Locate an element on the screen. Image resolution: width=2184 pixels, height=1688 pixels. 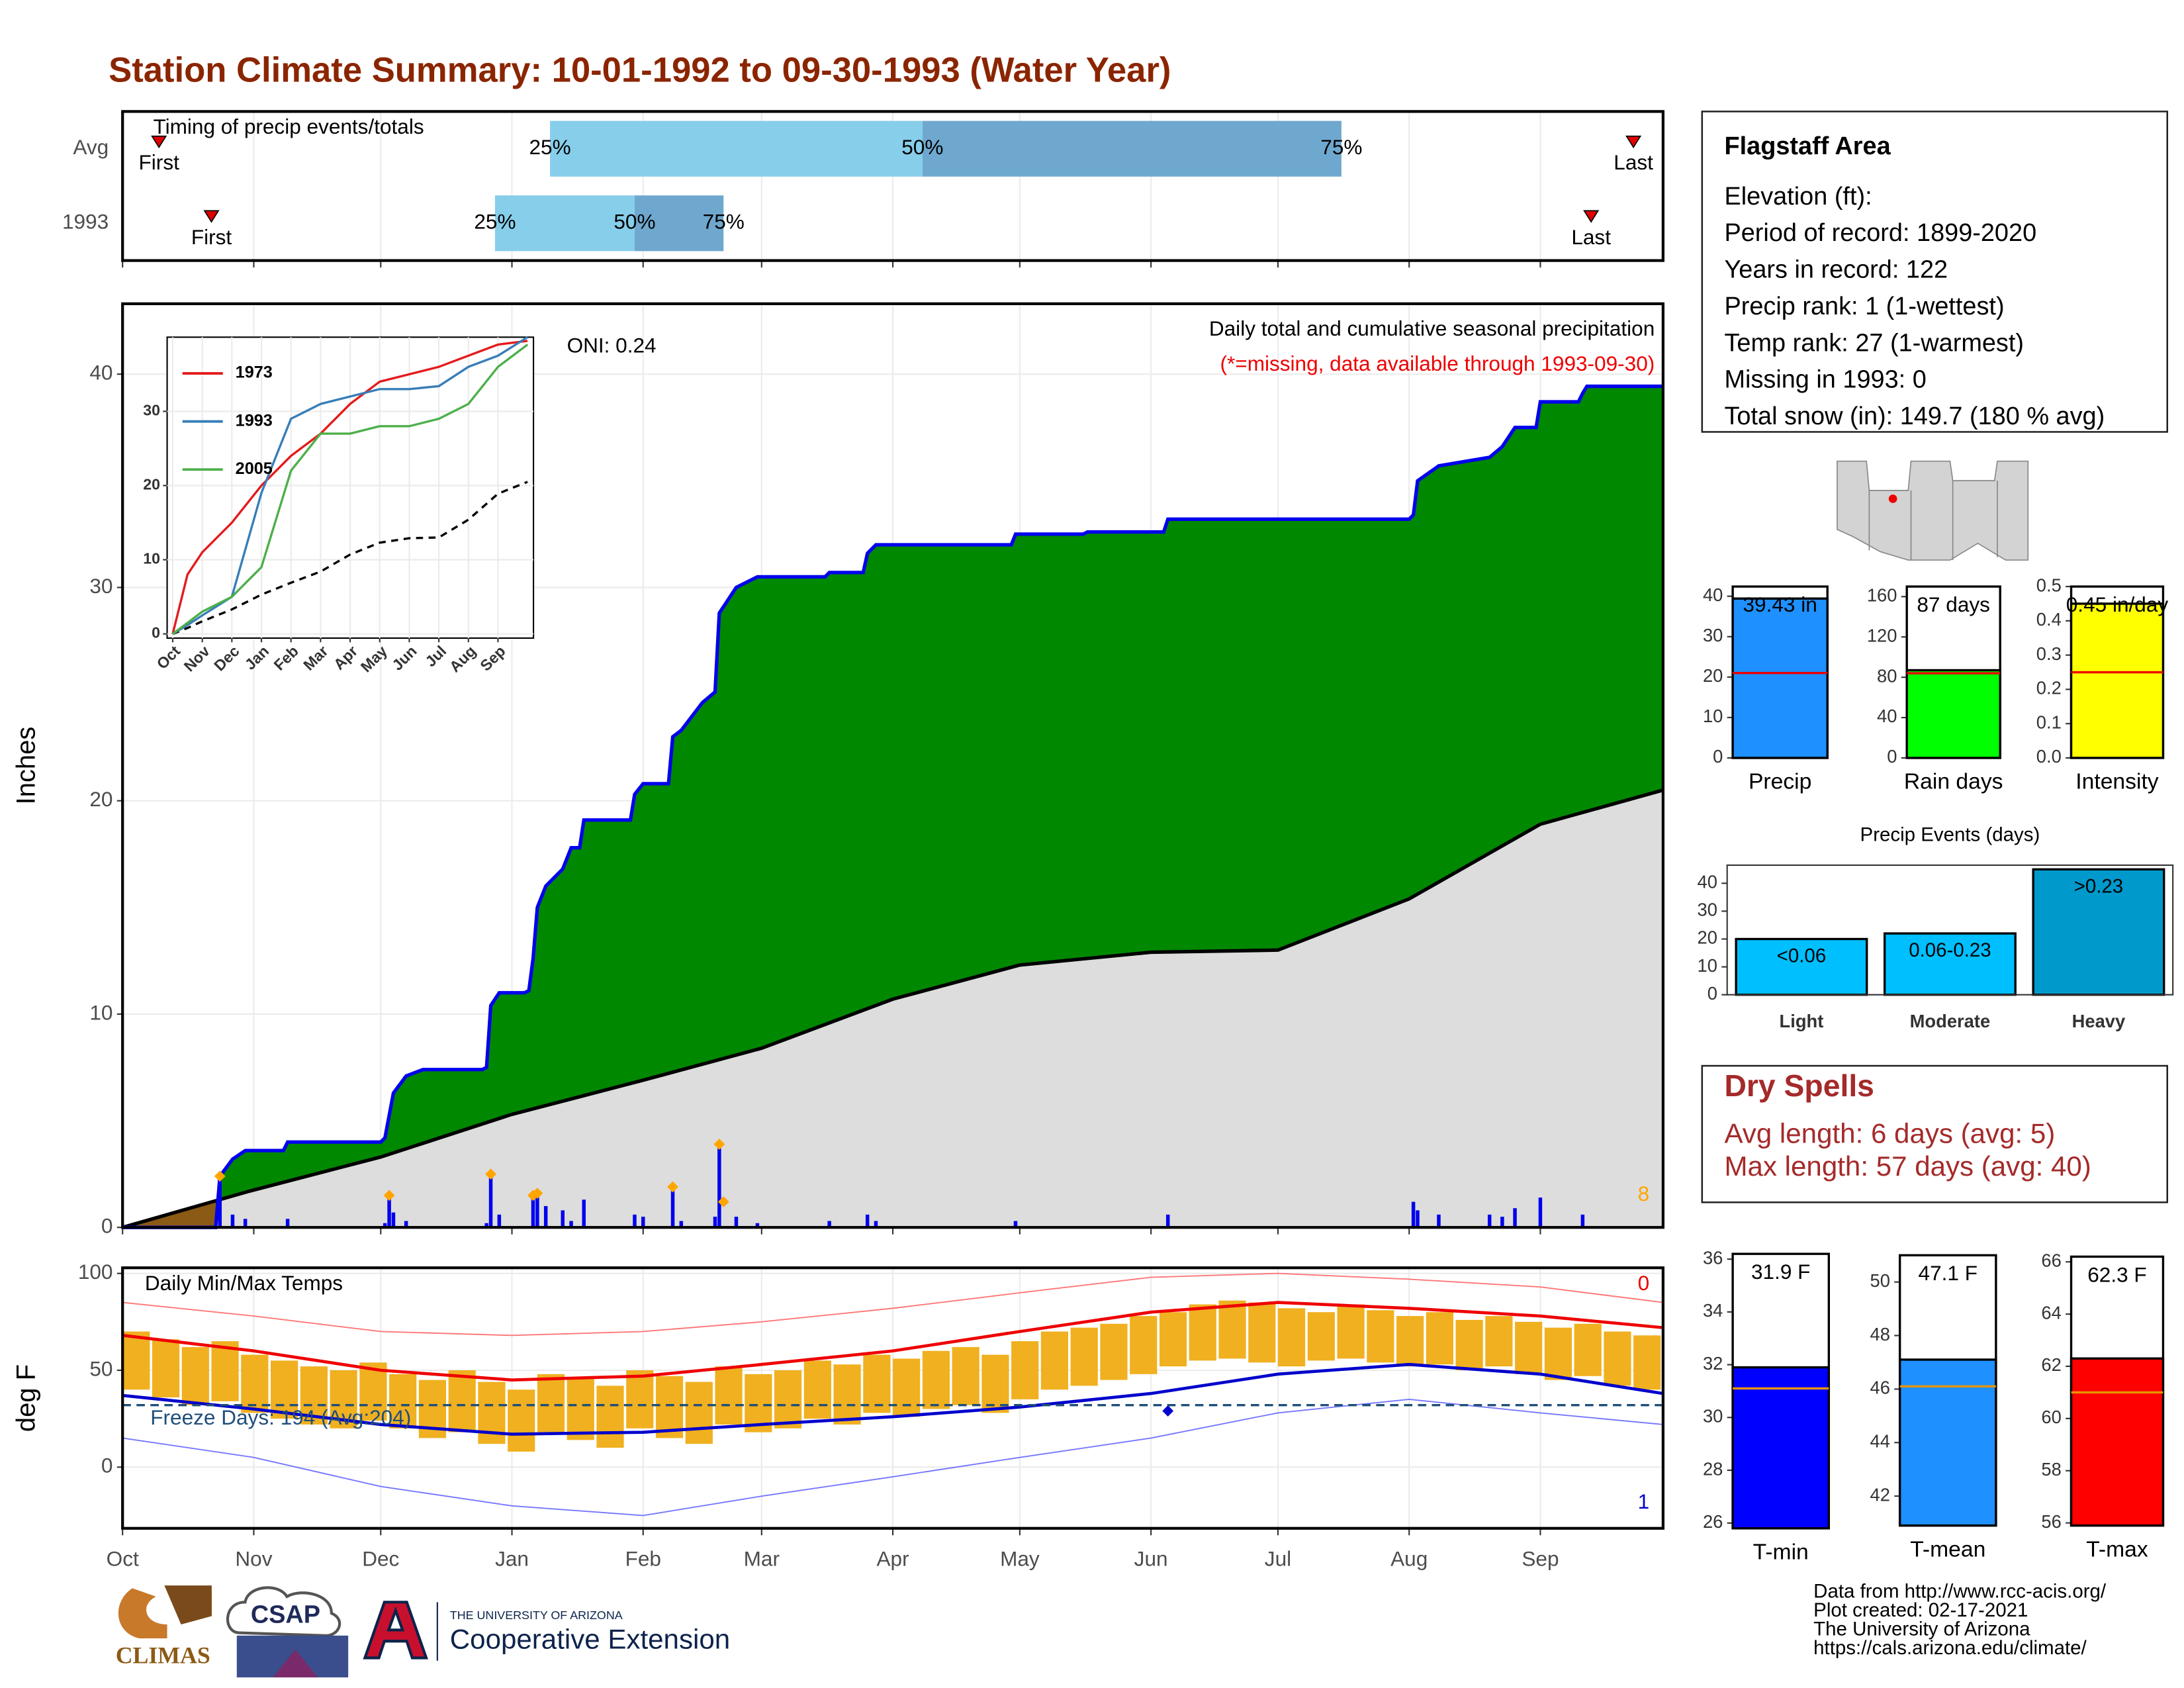
y-tick-label: 46 is located at coordinates (1880, 1388).